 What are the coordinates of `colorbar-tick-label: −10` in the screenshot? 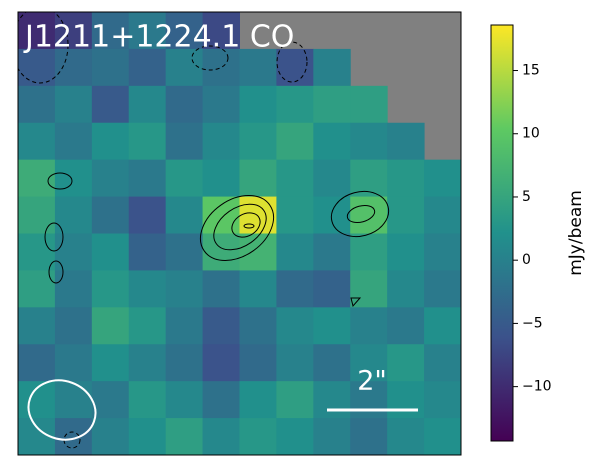 It's located at (537, 387).